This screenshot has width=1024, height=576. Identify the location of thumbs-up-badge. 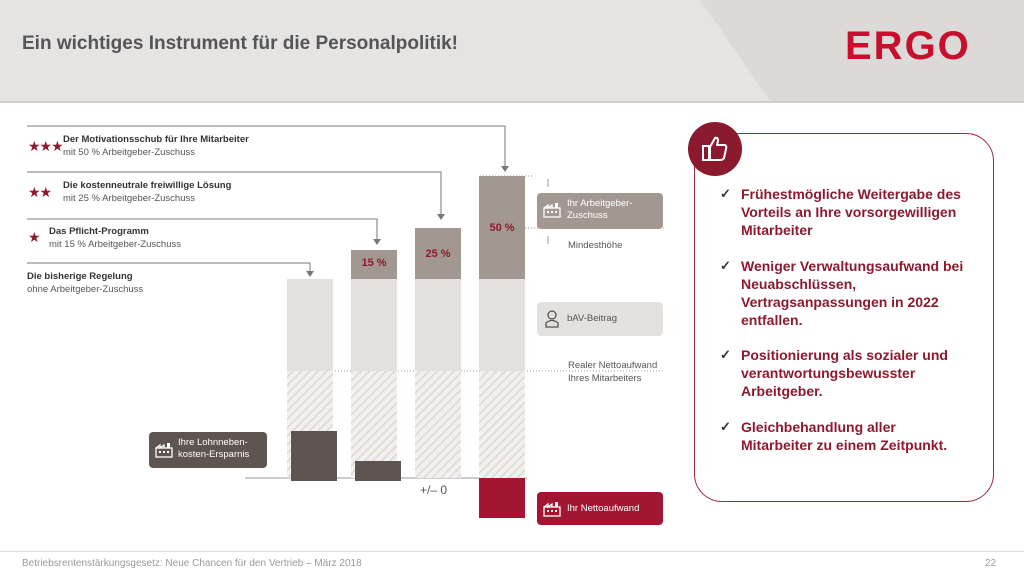
(715, 149).